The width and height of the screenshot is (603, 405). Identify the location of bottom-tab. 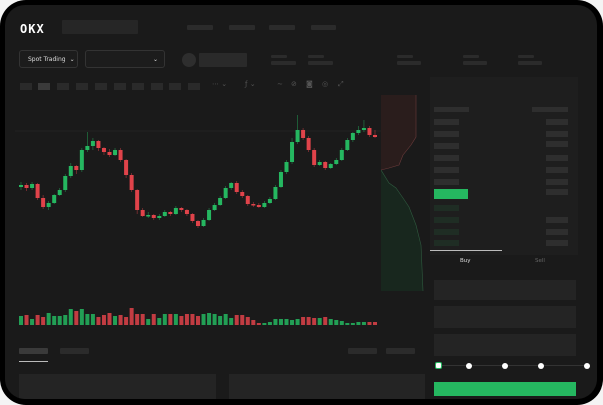
(74, 351).